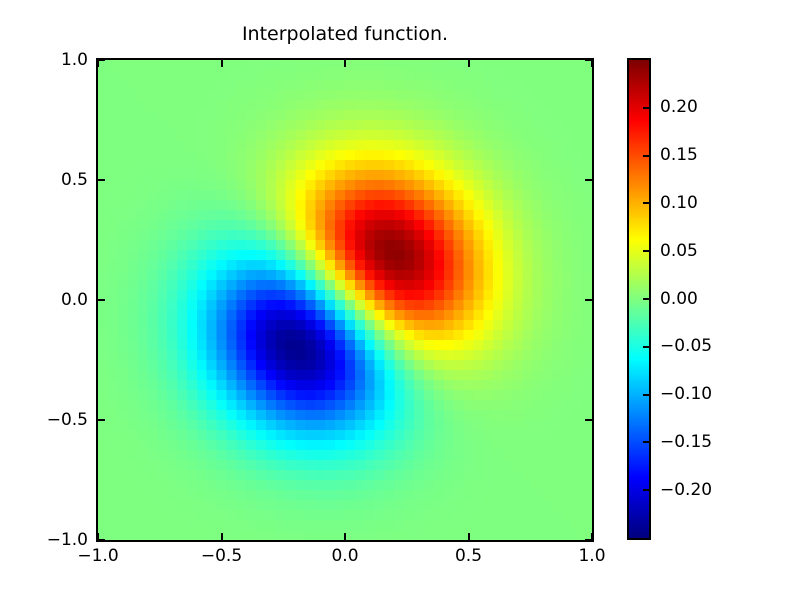  Describe the element at coordinates (74, 59) in the screenshot. I see `y-tick-label: 1.0` at that location.